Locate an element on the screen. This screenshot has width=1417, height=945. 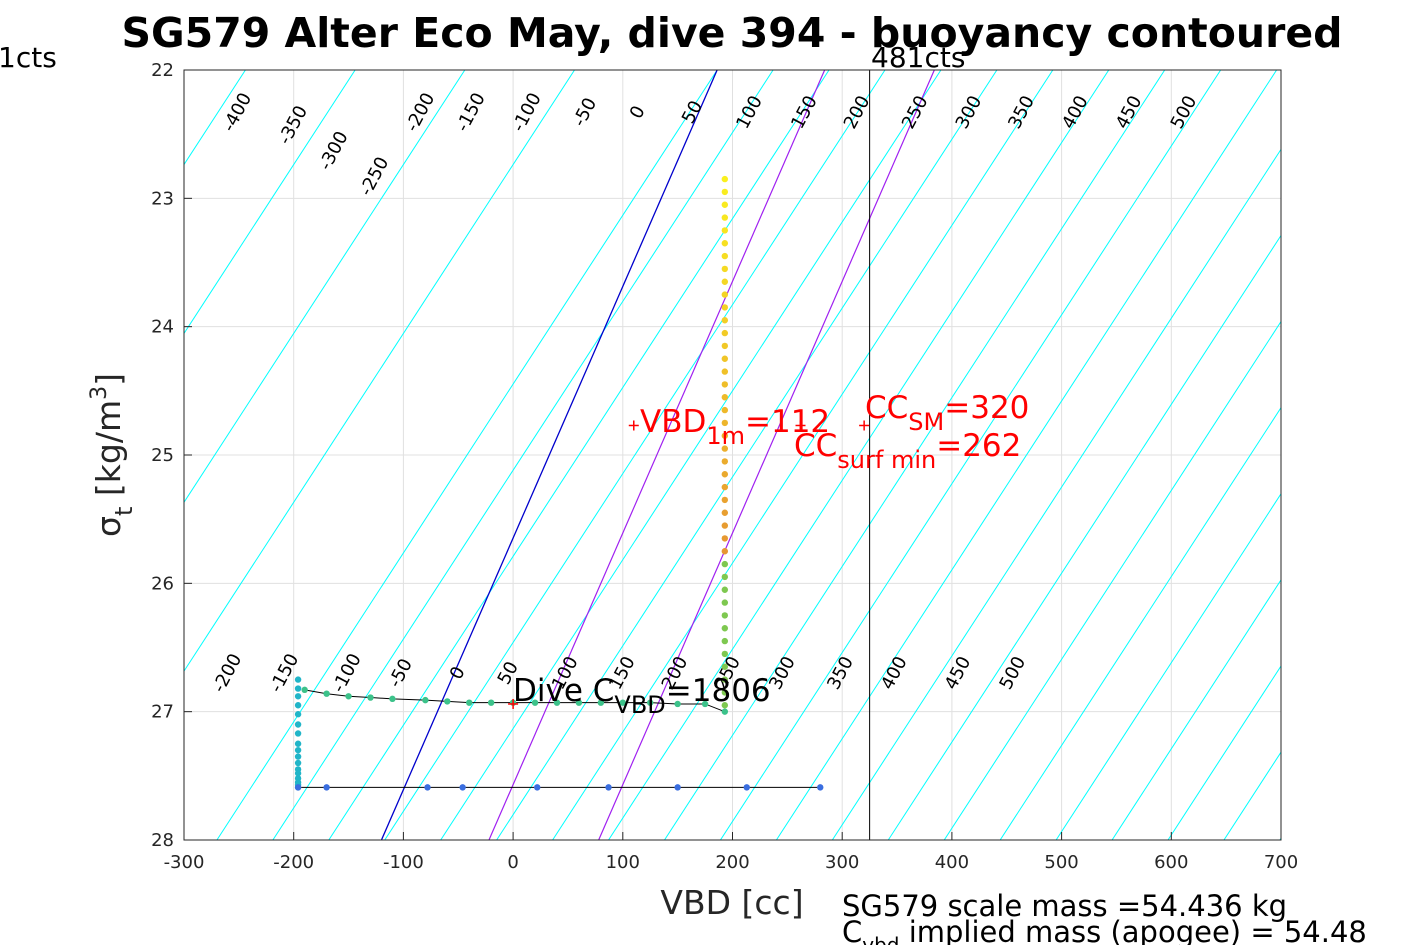
y-tick-label: 27 is located at coordinates (162, 712).